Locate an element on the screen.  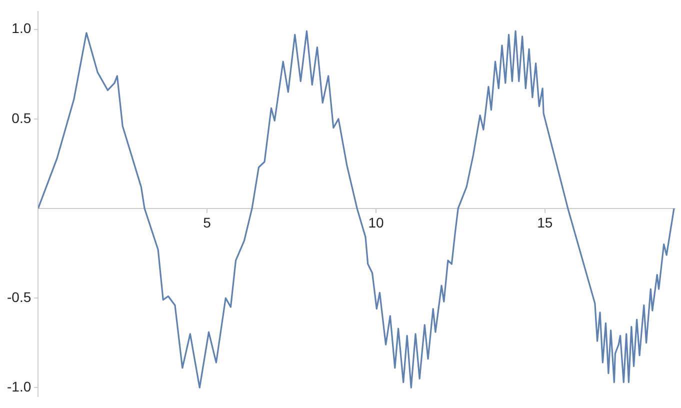
y-tick-label: -1.0 is located at coordinates (19, 386).